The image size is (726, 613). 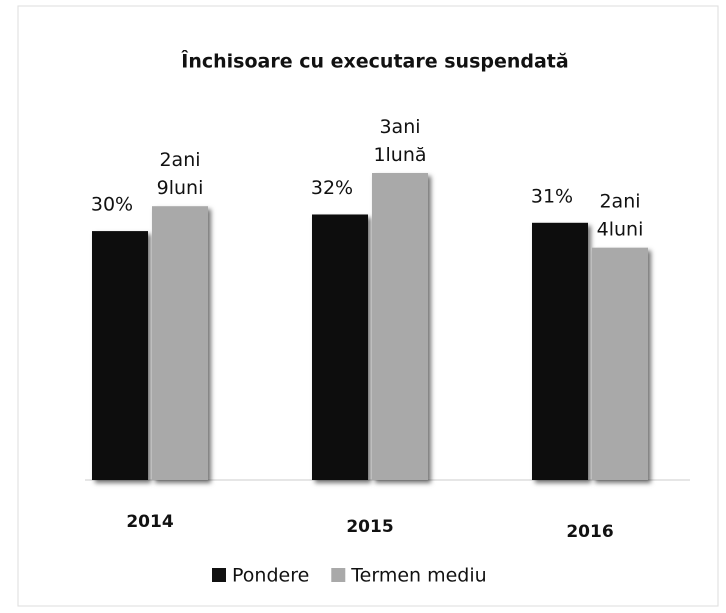 What do you see at coordinates (369, 527) in the screenshot?
I see `x-tick-label: 2015` at bounding box center [369, 527].